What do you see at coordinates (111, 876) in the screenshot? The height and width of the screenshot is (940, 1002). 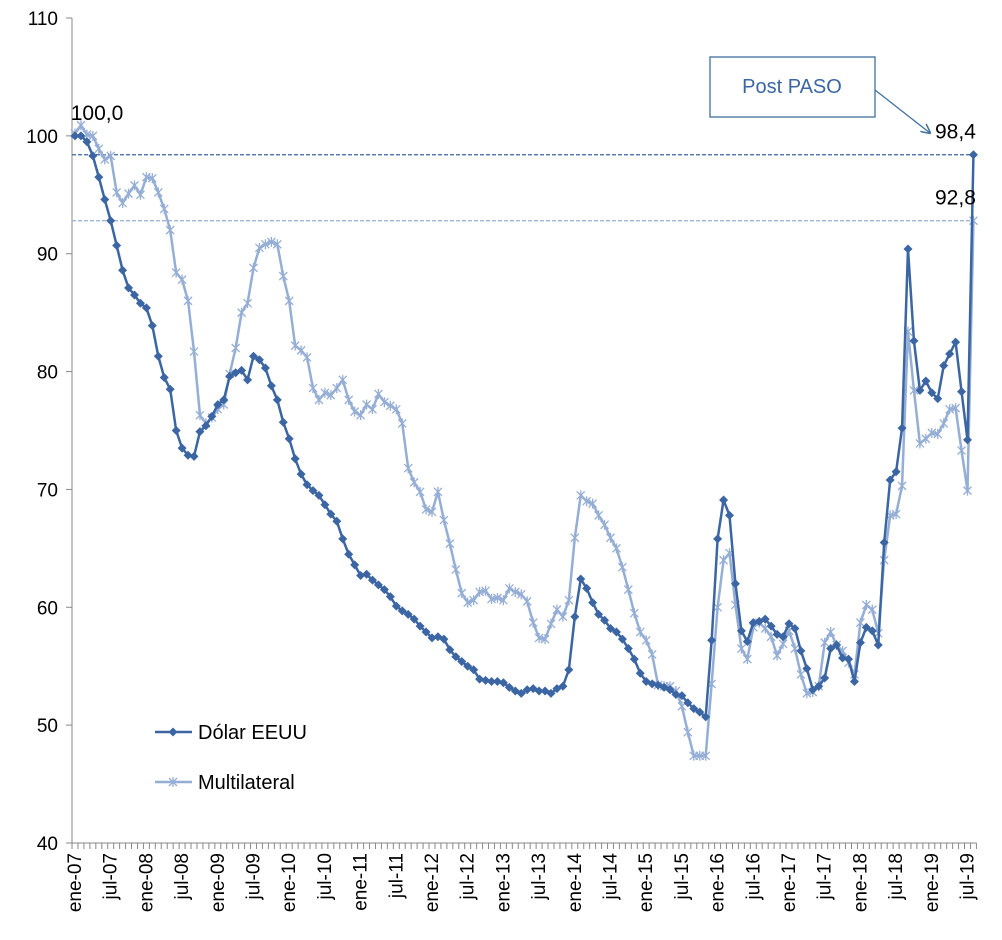 I see `x-tick-label: jul-07` at bounding box center [111, 876].